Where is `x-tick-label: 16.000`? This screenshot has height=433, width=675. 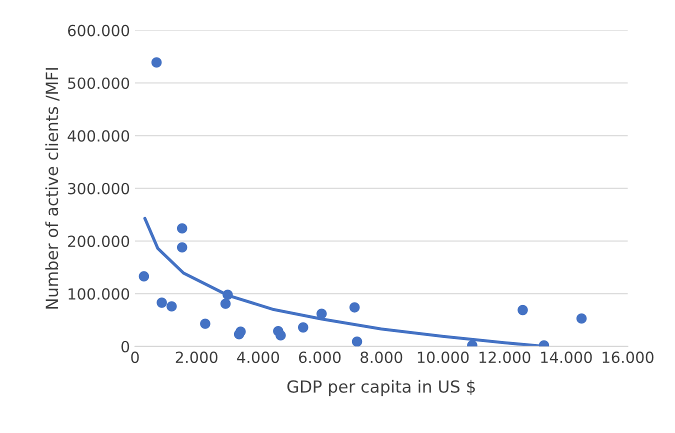
x-tick-label: 16.000 is located at coordinates (628, 358).